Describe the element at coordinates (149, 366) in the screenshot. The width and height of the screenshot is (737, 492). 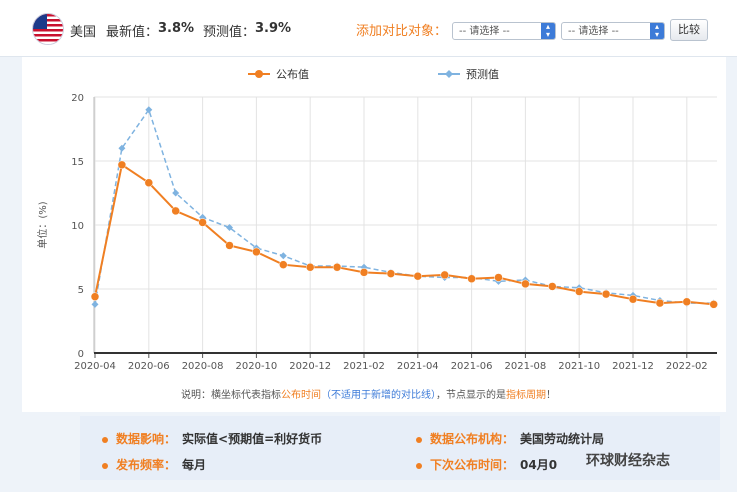
I see `x-tick-label: 2020-06` at that location.